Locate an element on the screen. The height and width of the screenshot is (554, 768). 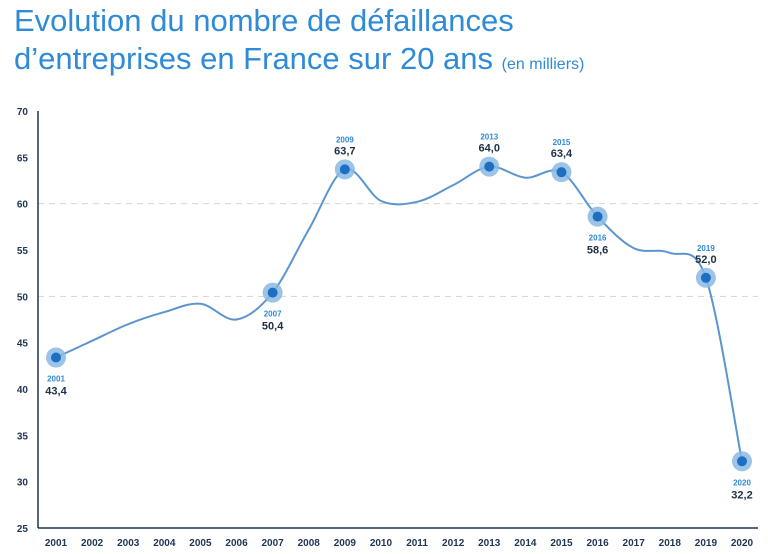
data-label-year: 2013 is located at coordinates (489, 137).